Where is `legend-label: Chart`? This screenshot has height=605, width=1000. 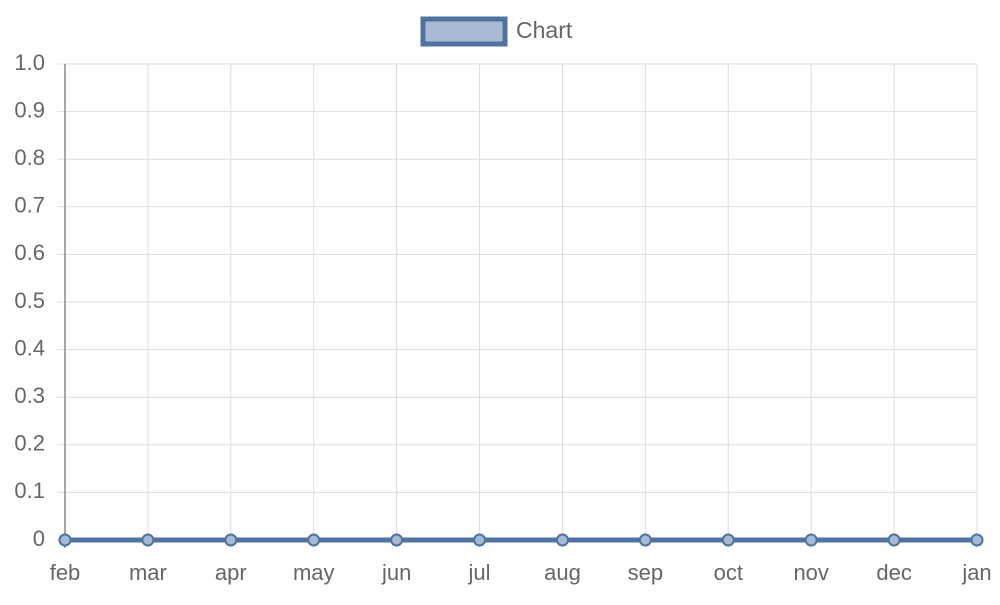 legend-label: Chart is located at coordinates (544, 30).